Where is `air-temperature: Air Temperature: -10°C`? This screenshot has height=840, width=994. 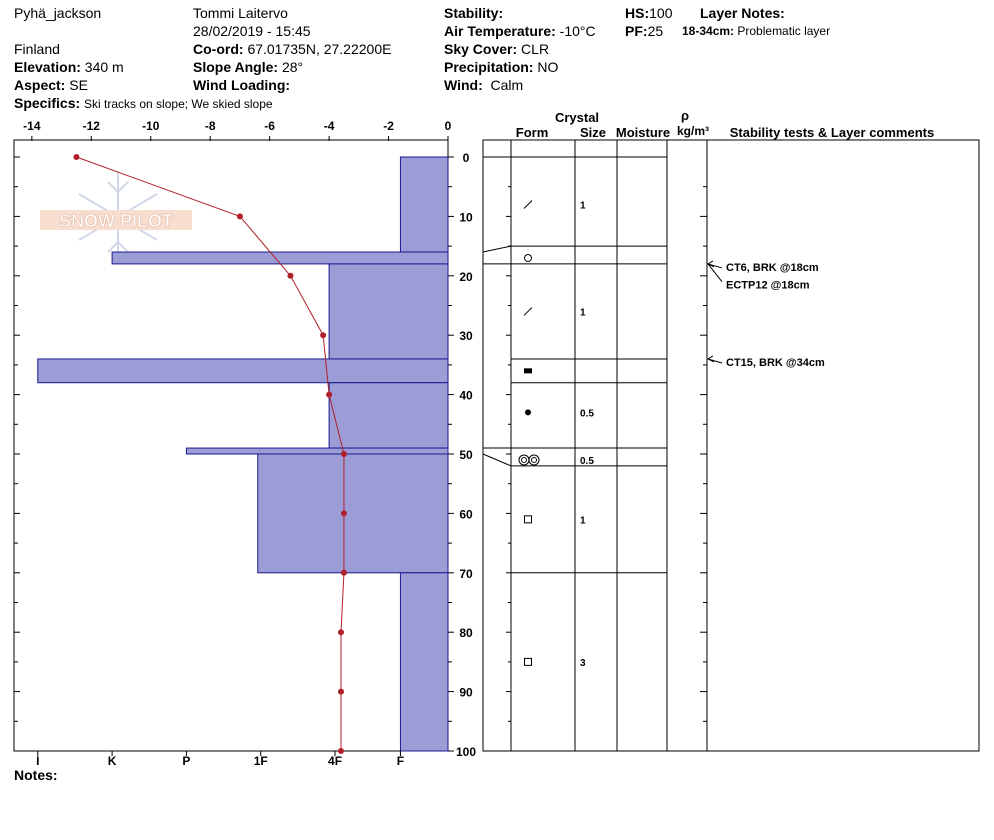
air-temperature: Air Temperature: -10°C is located at coordinates (520, 31).